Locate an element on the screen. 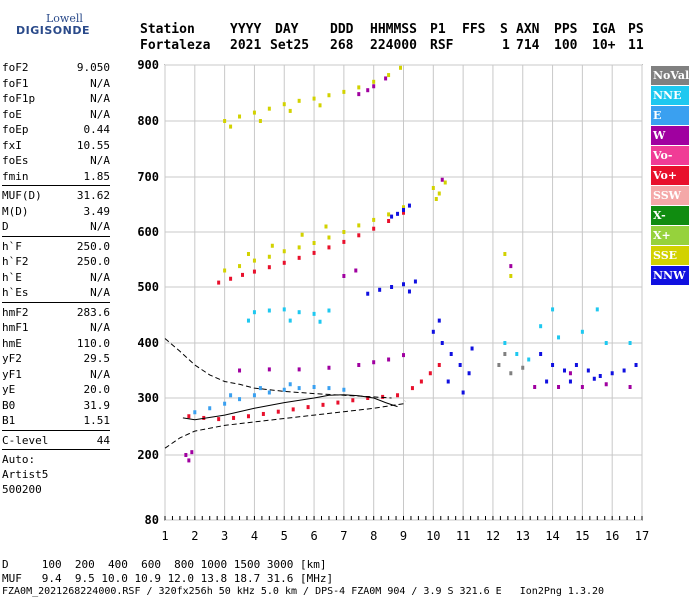 This screenshot has height=600, width=700. header-value-10: 11 is located at coordinates (636, 45).